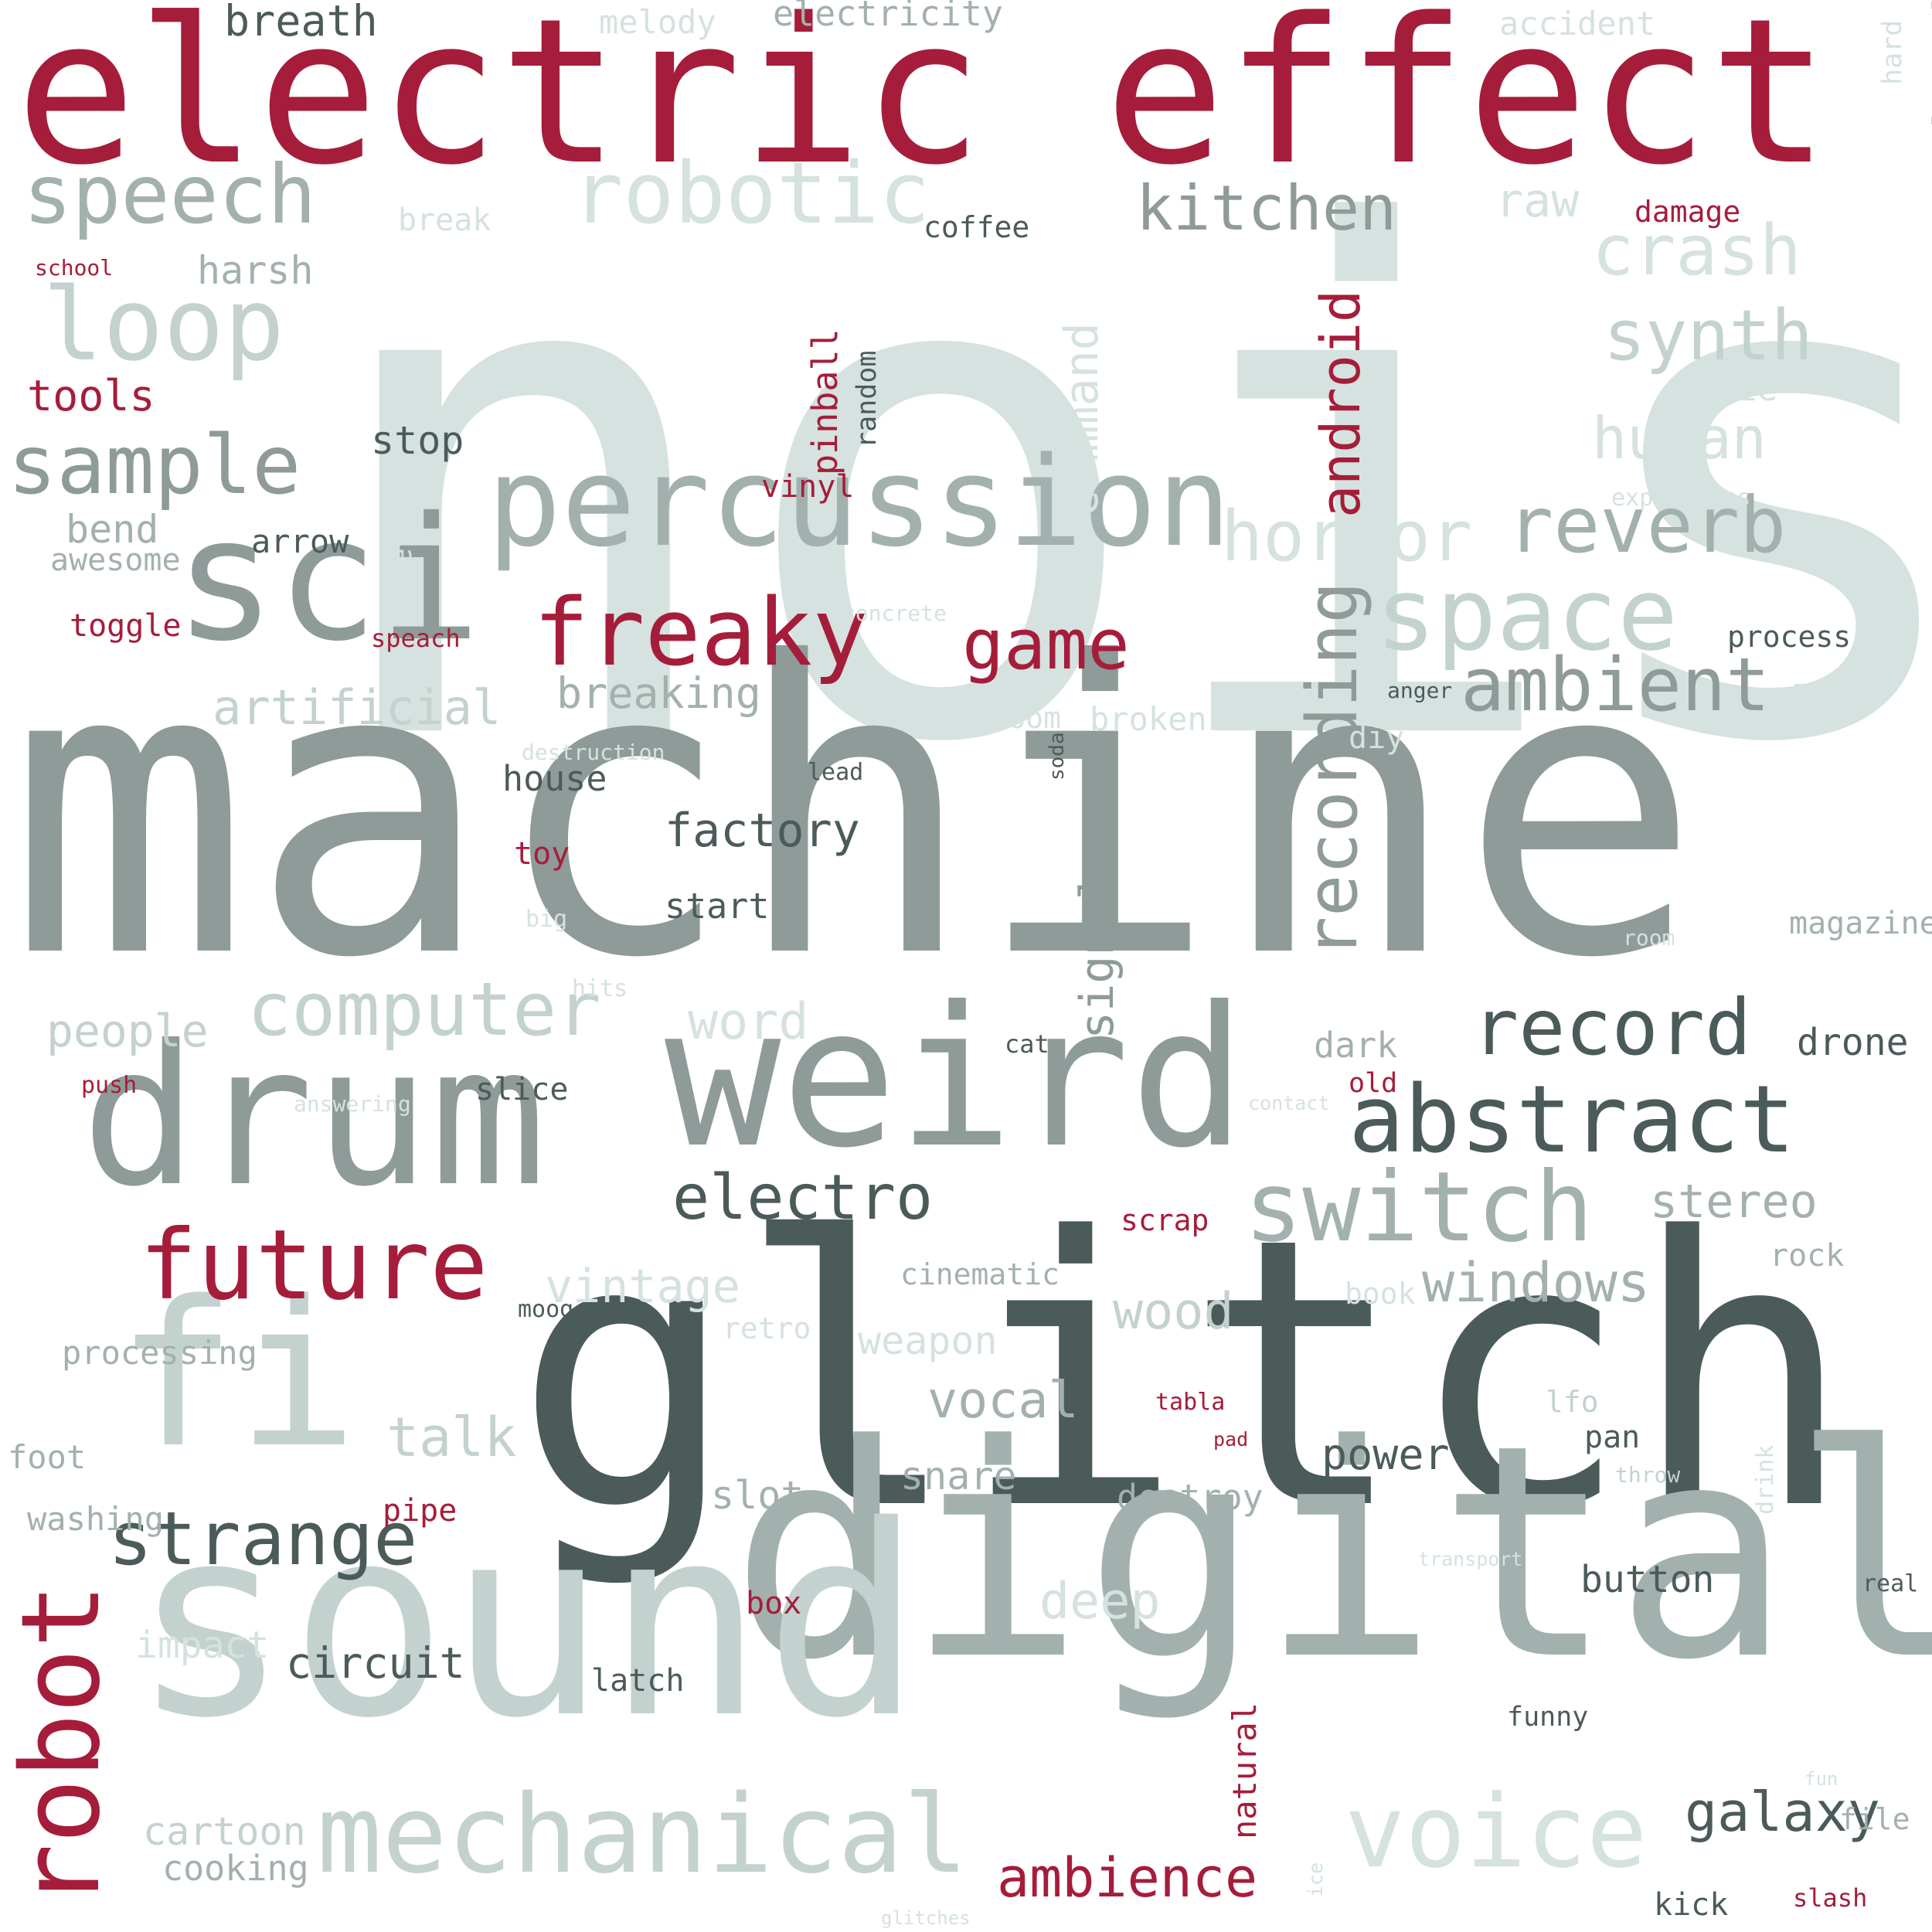 The height and width of the screenshot is (1932, 1932). What do you see at coordinates (1803, 708) in the screenshot?
I see `word-food: food` at bounding box center [1803, 708].